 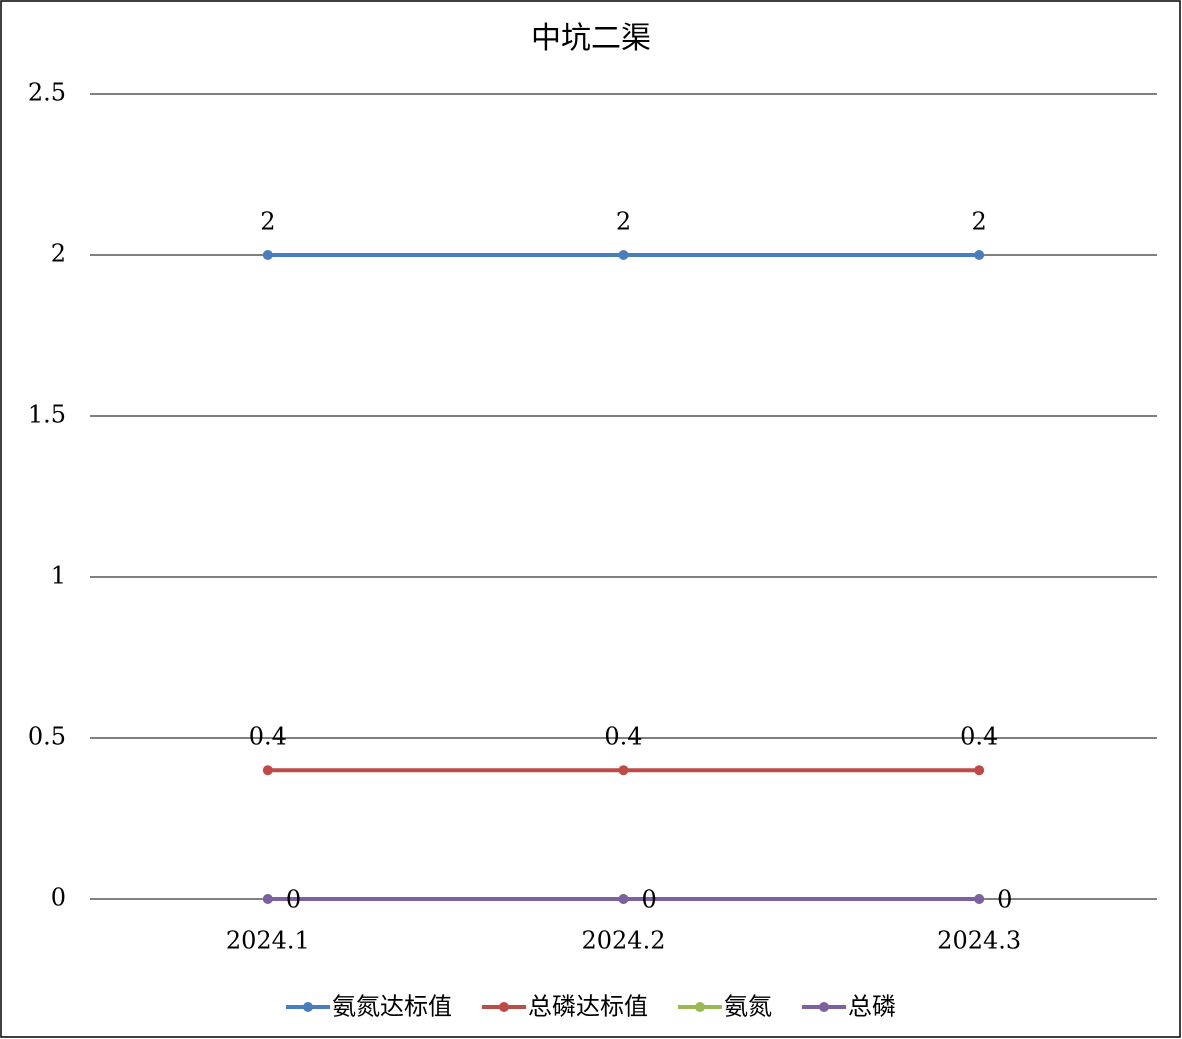 What do you see at coordinates (979, 941) in the screenshot?
I see `x-tick-label: 2024.3` at bounding box center [979, 941].